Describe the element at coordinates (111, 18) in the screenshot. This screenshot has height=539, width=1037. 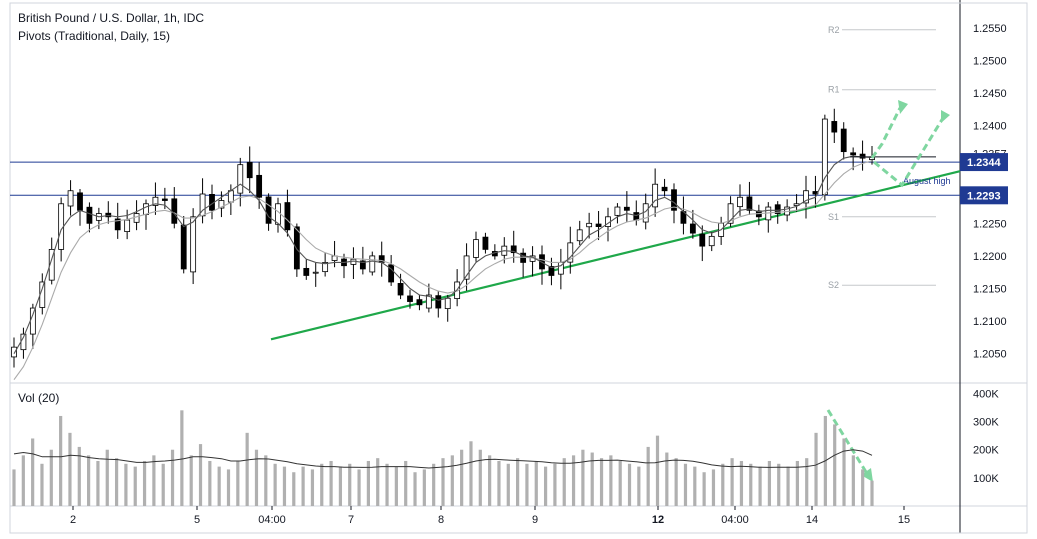
I see `chart-title: British Pound / U.S. Dollar, 1h, IDC` at that location.